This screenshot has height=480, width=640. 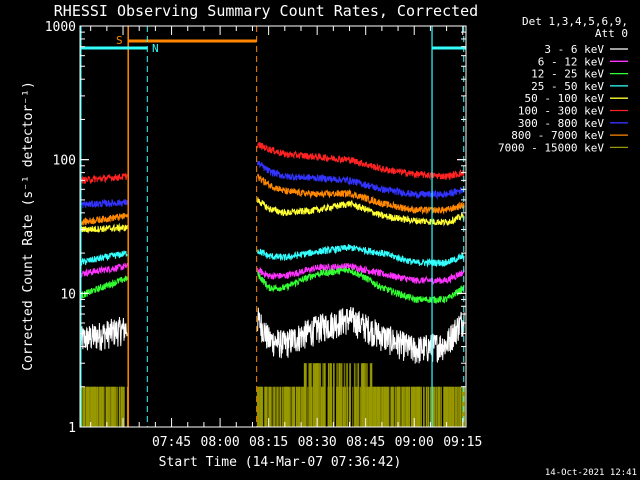 What do you see at coordinates (272, 256) in the screenshot?
I see `series-25-50-kev` at bounding box center [272, 256].